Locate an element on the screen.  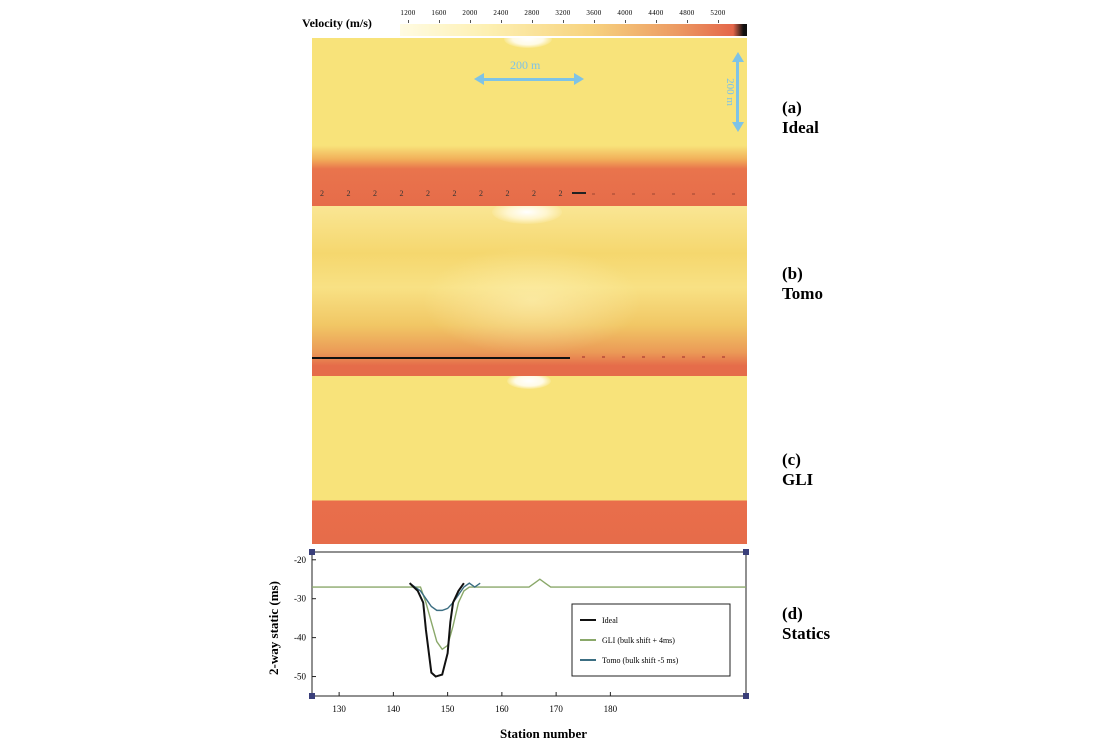
tomo-smear is located at coordinates (532, 301).